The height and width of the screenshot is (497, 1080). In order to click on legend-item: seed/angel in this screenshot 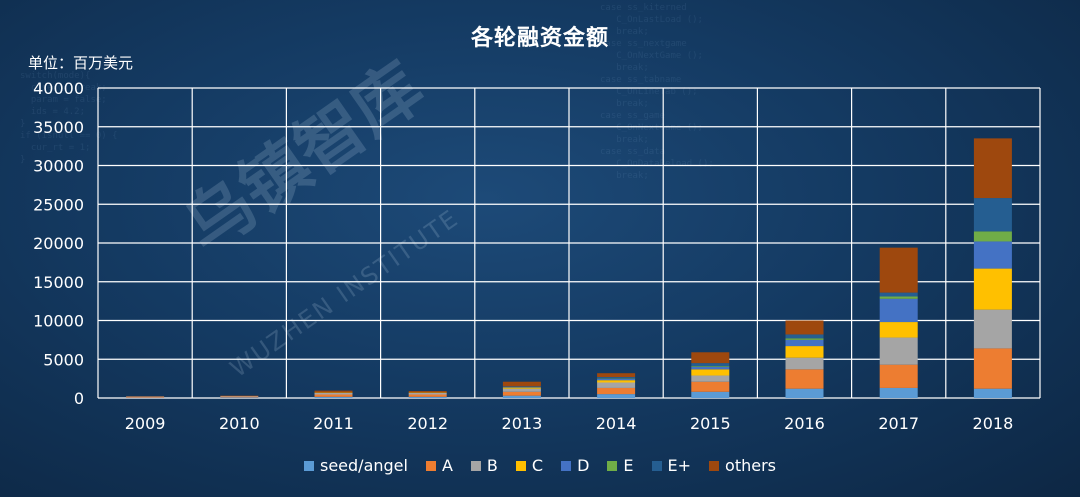, I will do `click(356, 465)`.